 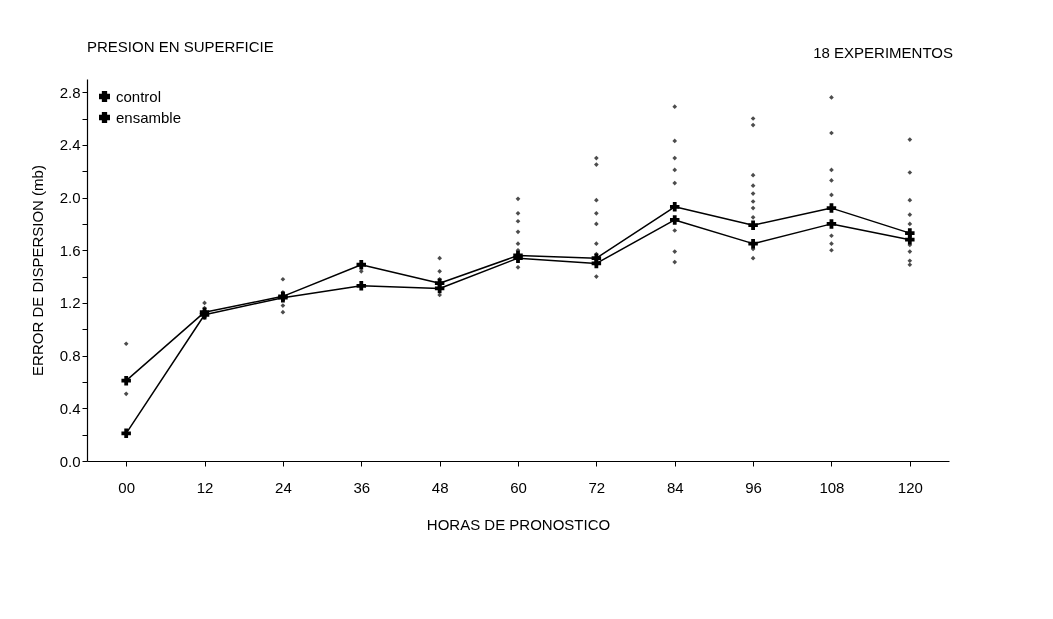 I want to click on legend-label: ensamble, so click(x=149, y=117).